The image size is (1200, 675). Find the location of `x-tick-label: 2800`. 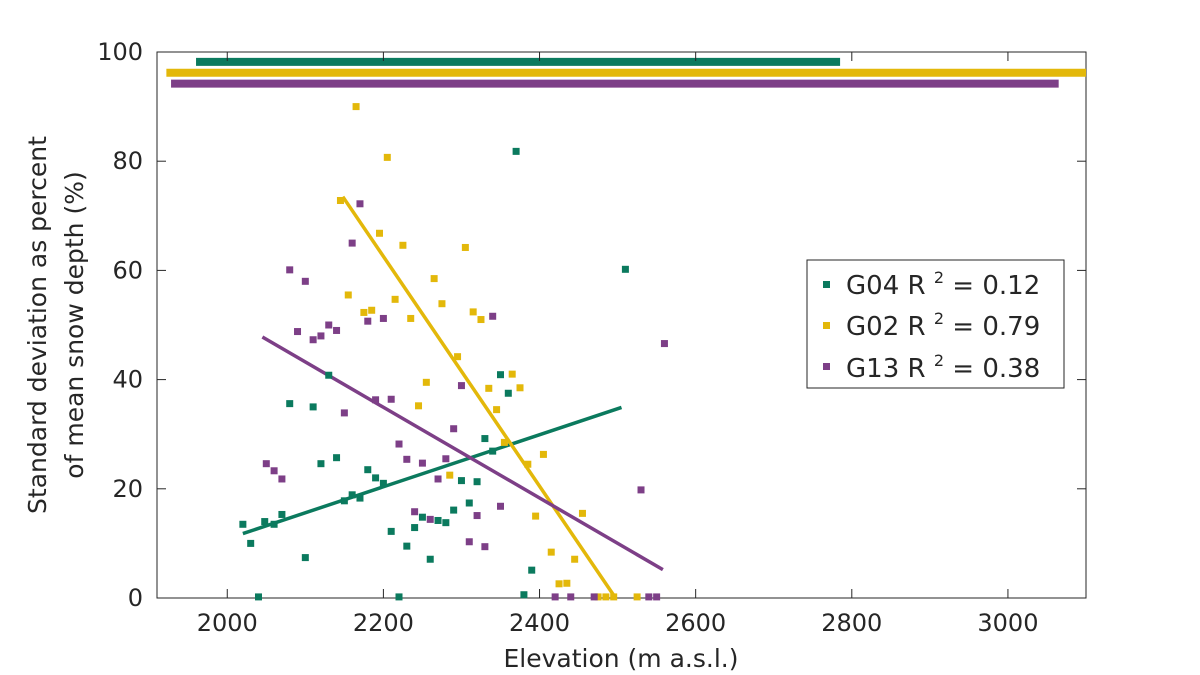

x-tick-label: 2800 is located at coordinates (851, 623).